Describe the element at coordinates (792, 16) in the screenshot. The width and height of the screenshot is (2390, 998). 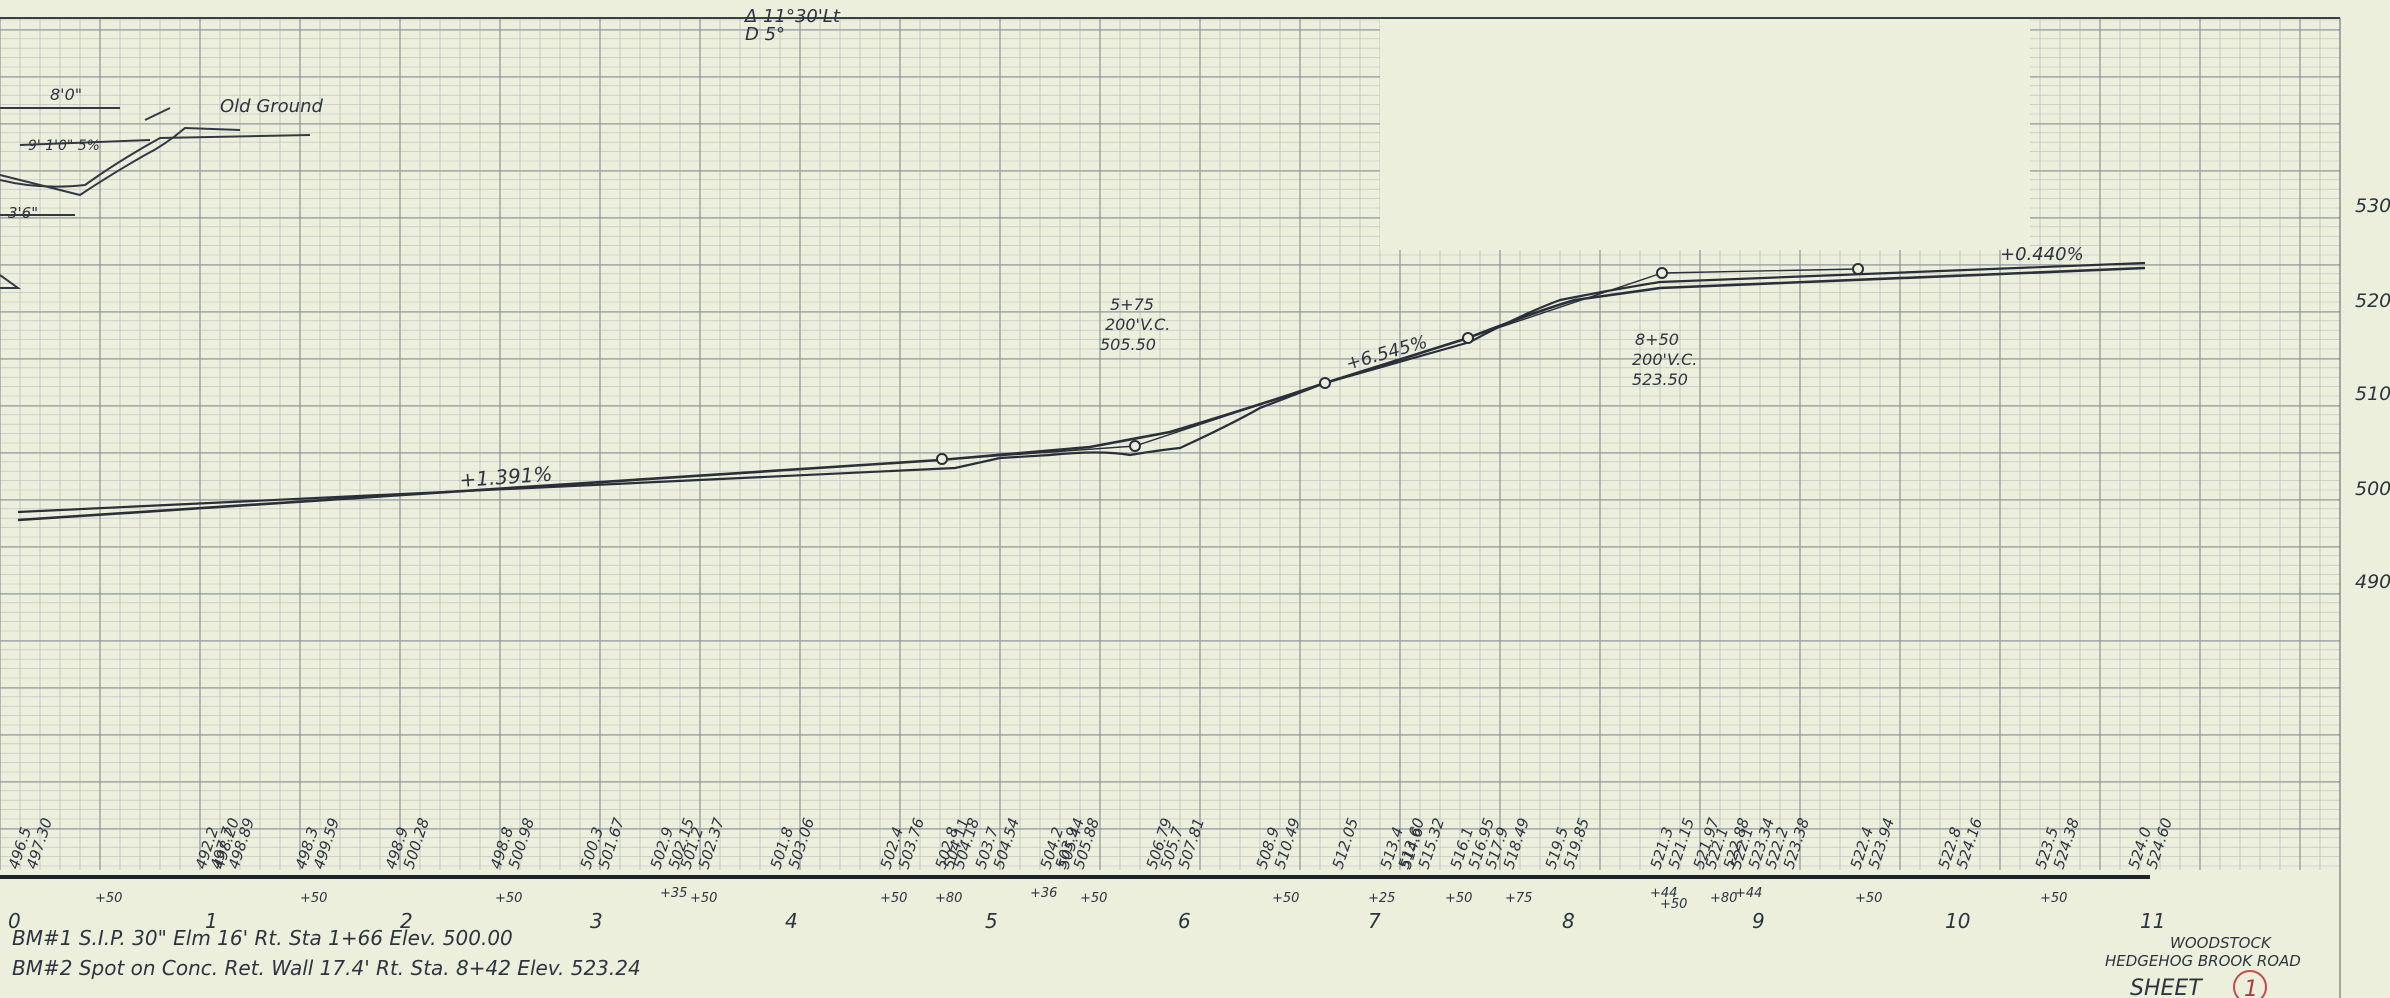
I see `curve-delta: Δ 11°30'Lt` at that location.